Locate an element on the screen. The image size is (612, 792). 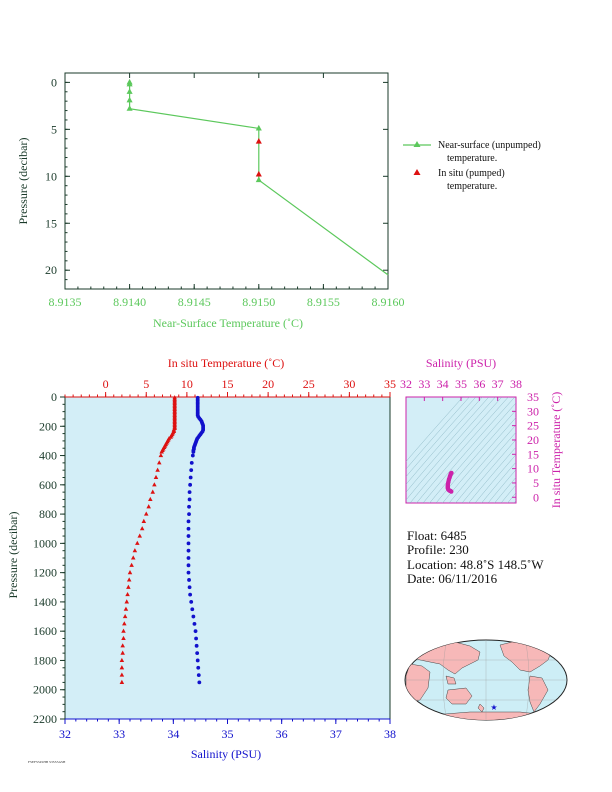
profile-temperature-tick-label: 20 is located at coordinates (268, 384).